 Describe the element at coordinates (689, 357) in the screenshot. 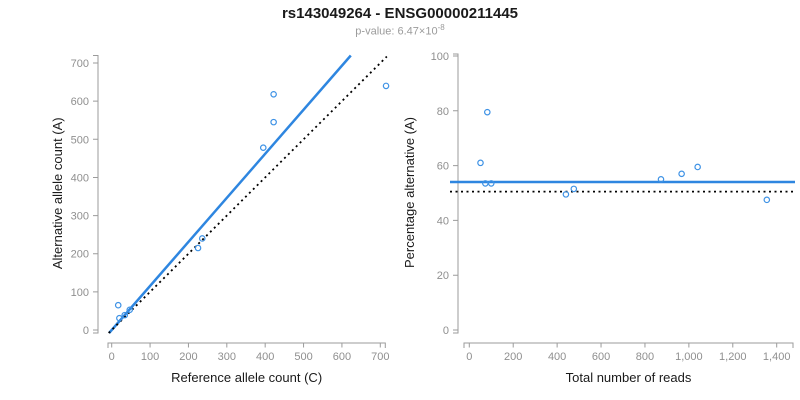

I see `x-tick-label: 1,000` at that location.